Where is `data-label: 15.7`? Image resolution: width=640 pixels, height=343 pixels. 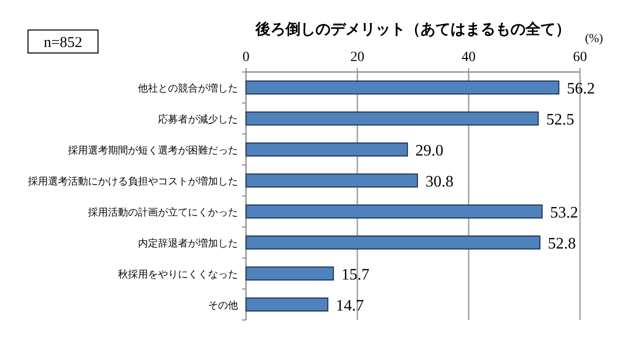 data-label: 15.7 is located at coordinates (355, 275).